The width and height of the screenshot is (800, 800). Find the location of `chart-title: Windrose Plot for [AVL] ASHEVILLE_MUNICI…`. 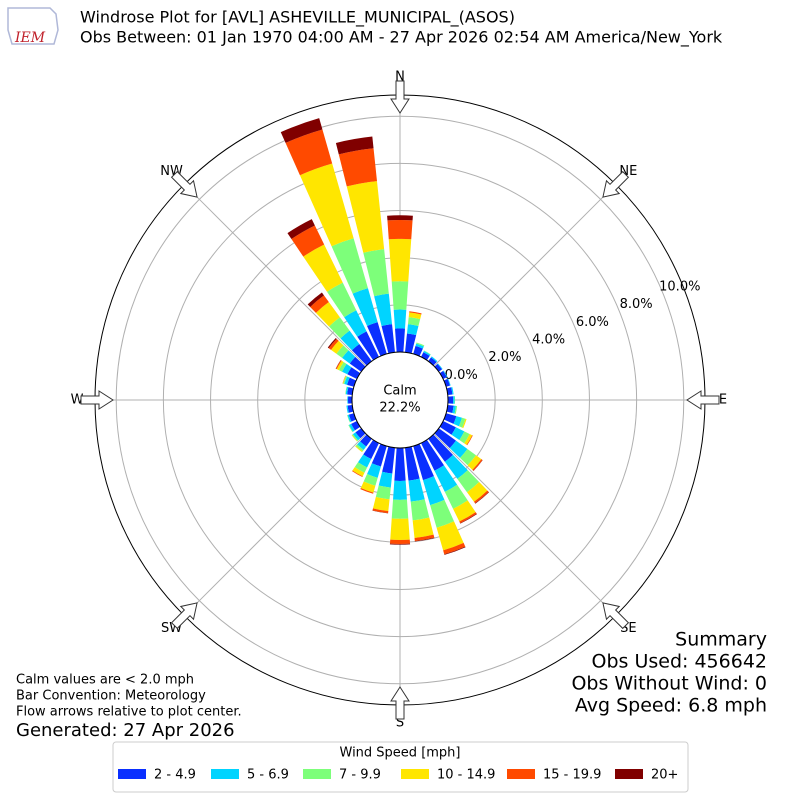

chart-title: Windrose Plot for [AVL] ASHEVILLE_MUNICI… is located at coordinates (297, 18).